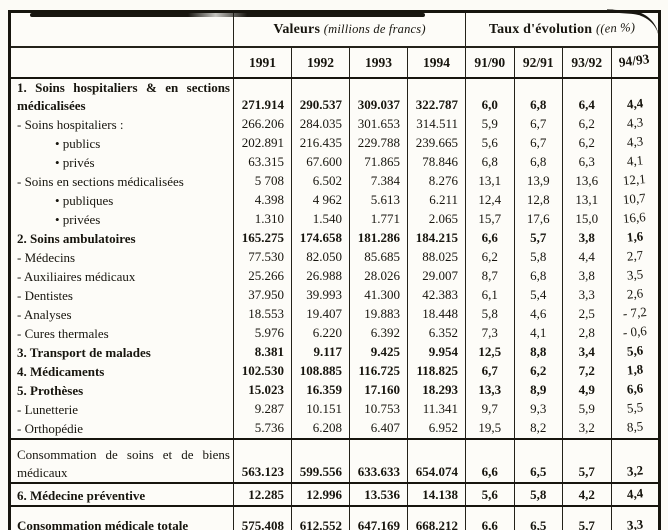  I want to click on value-cell: 102.530, so click(262, 371).